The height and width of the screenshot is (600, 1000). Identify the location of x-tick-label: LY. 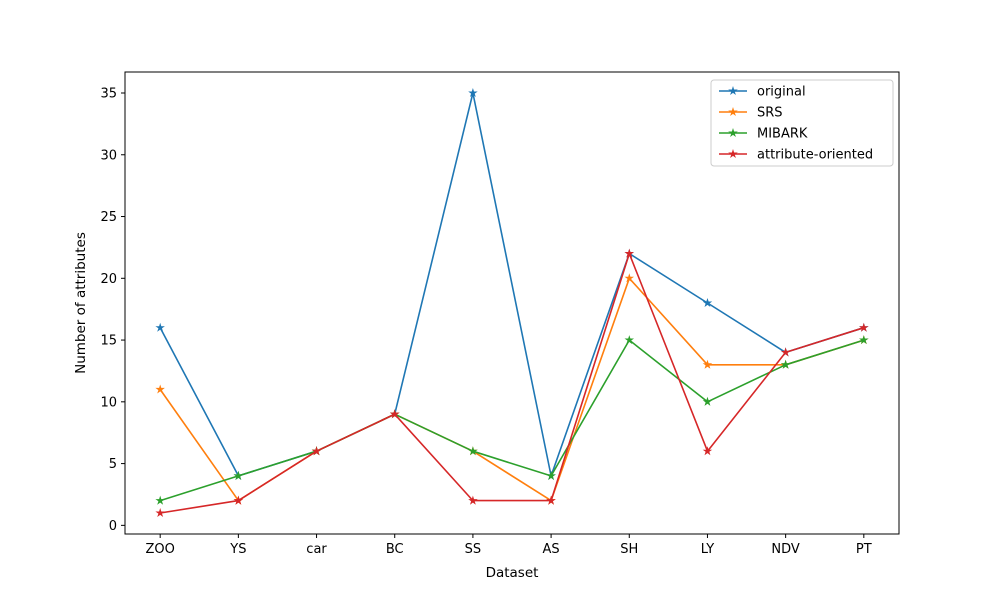
(708, 549).